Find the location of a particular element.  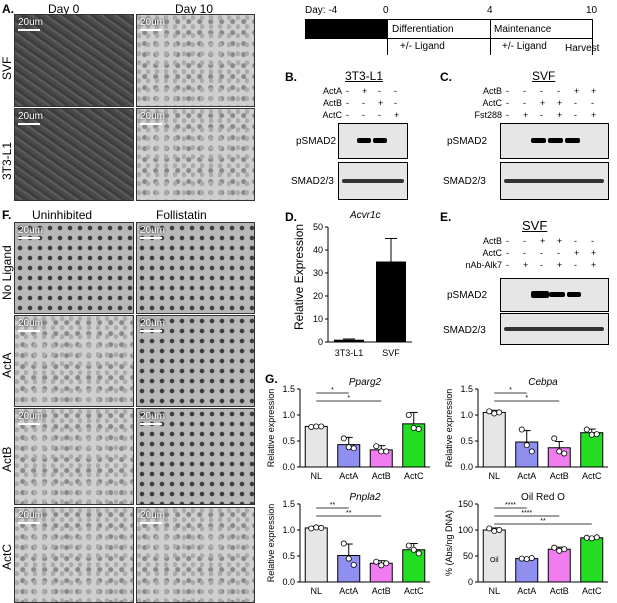

timeline-tick-4: 4 is located at coordinates (490, 10).